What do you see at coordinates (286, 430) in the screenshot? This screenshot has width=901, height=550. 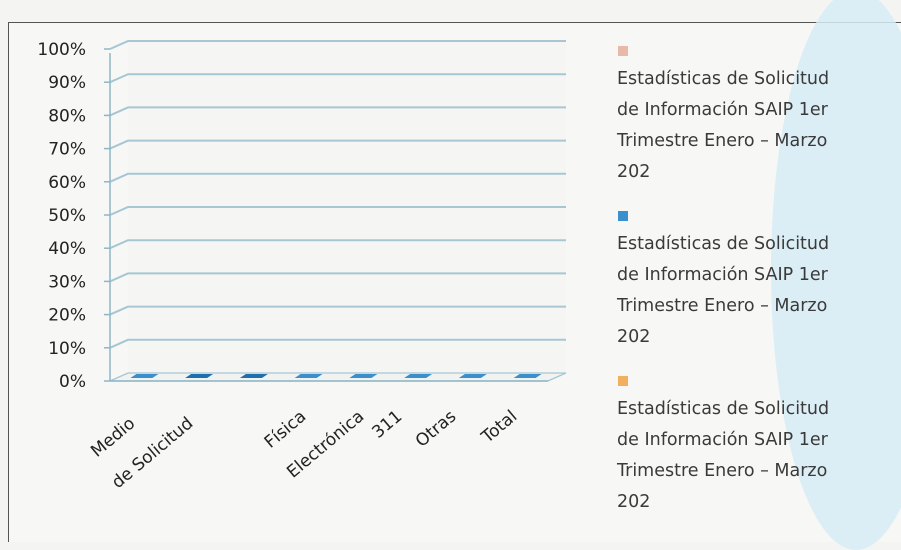 I see `x-tick-label: Física` at bounding box center [286, 430].